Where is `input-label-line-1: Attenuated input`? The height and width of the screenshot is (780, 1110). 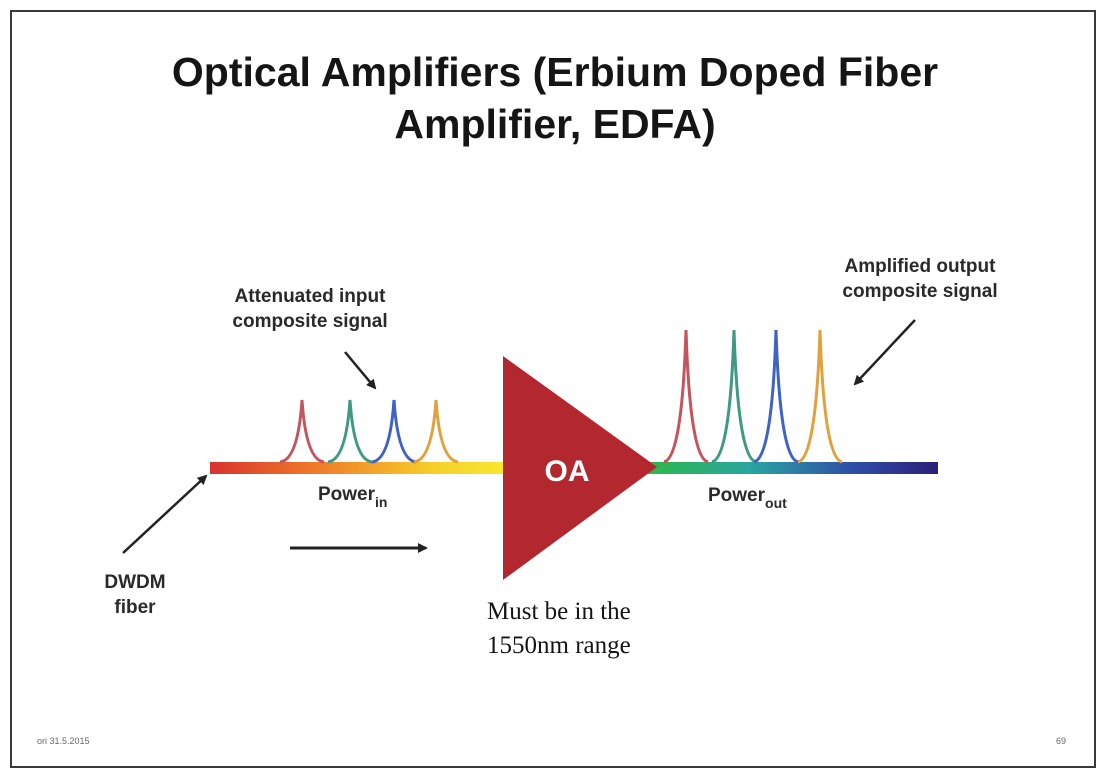
input-label-line-1: Attenuated input is located at coordinates (310, 296).